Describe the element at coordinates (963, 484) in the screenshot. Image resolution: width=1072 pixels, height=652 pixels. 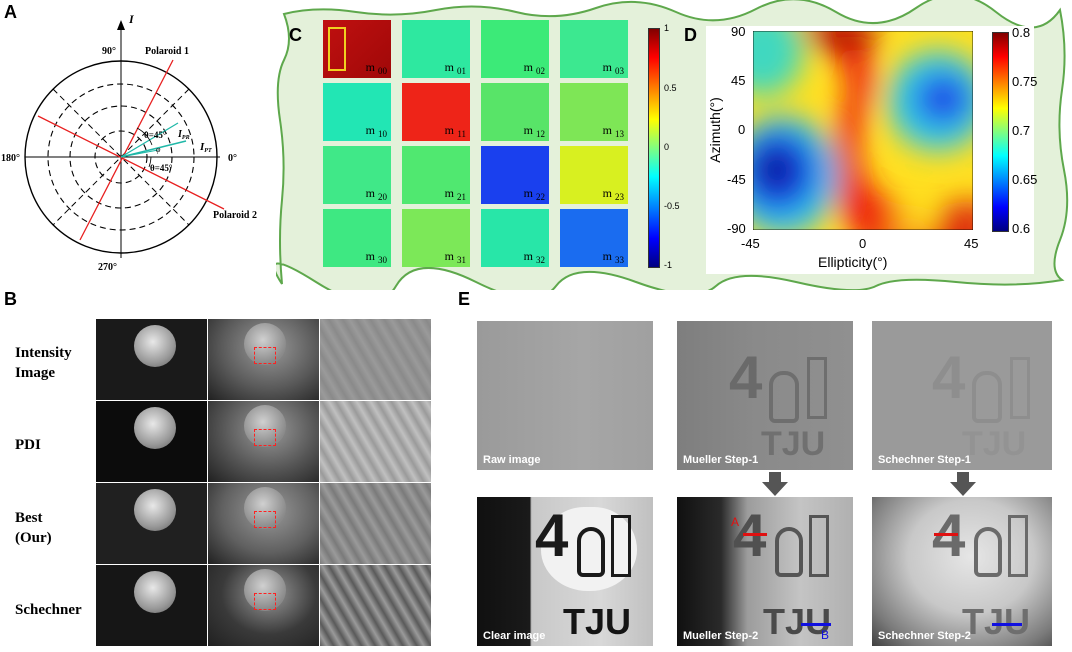
I see `down-arrow-icon` at that location.